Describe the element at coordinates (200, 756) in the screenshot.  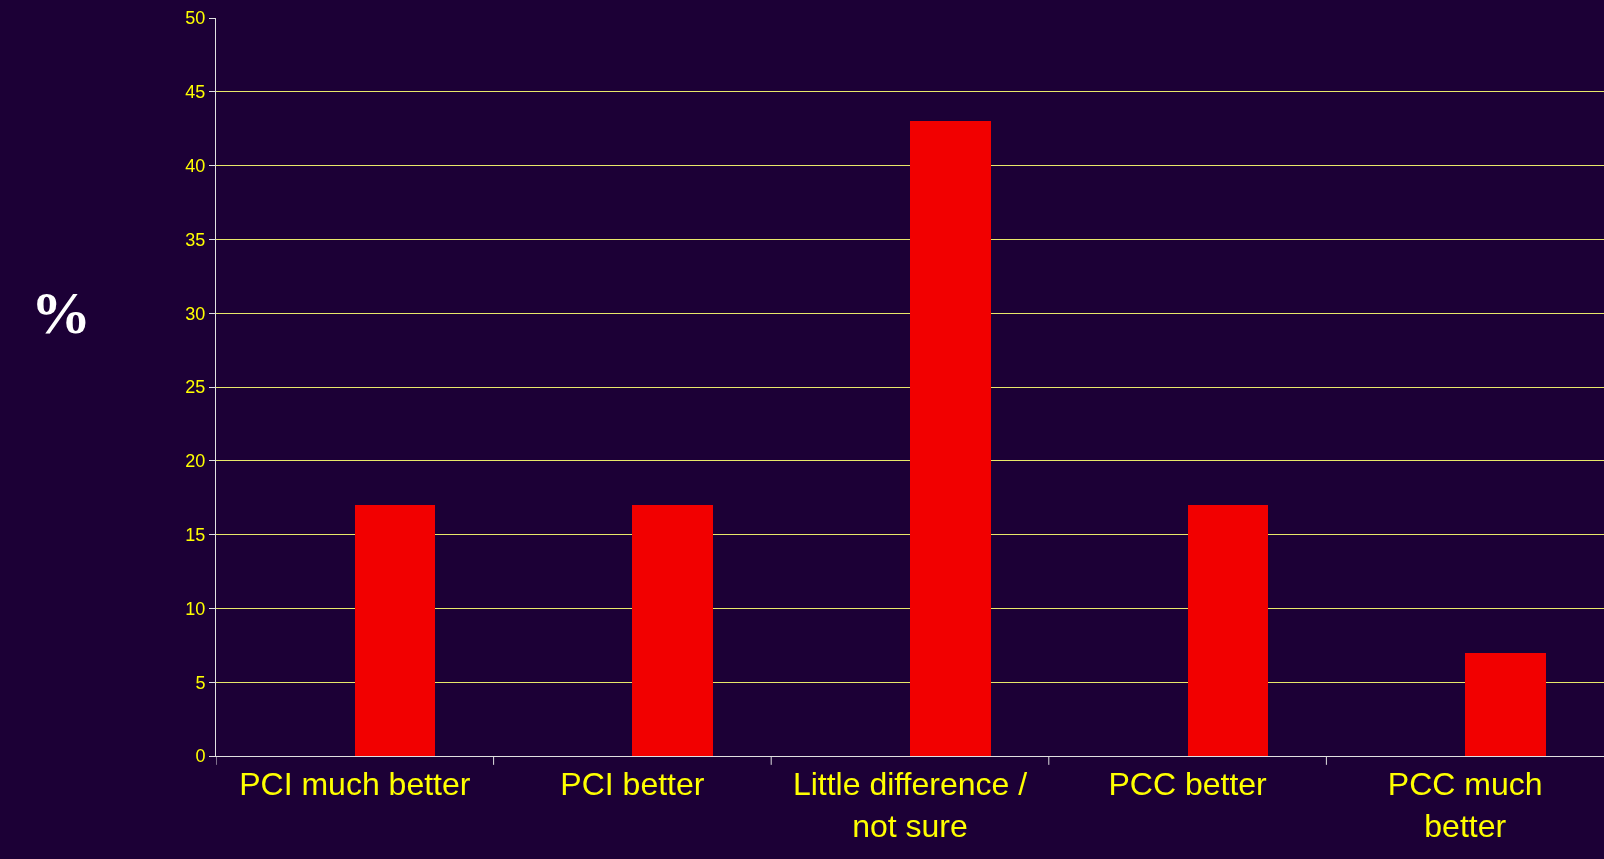
I see `y-tick-label: 0` at that location.